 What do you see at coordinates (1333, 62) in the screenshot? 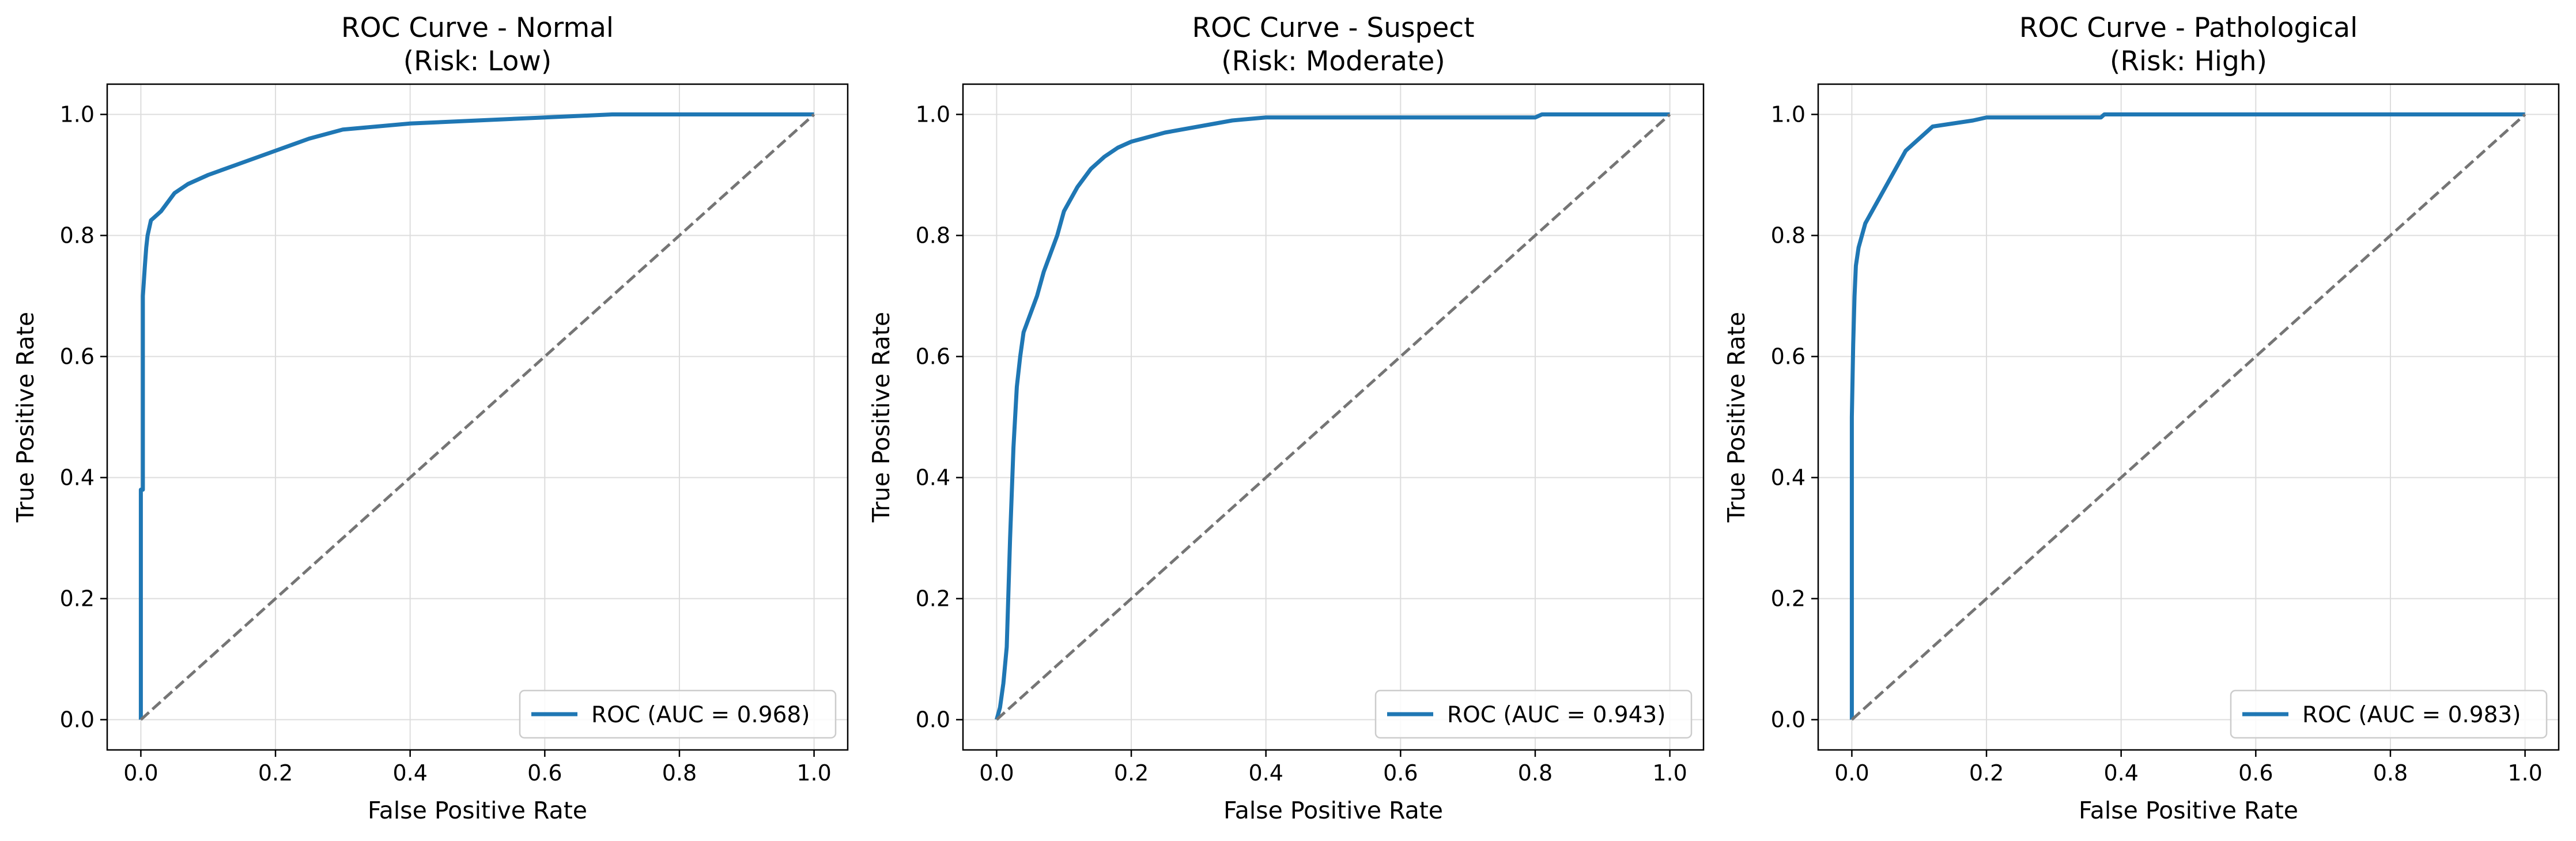
I see `chart-subtitle: (Risk: Moderate)` at bounding box center [1333, 62].